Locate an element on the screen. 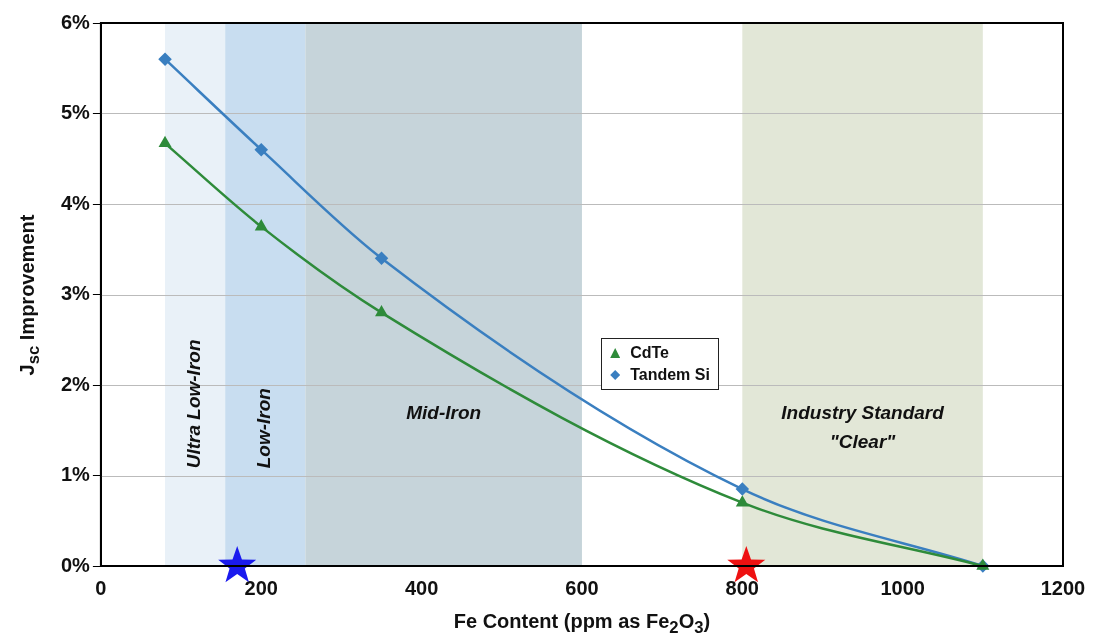 The height and width of the screenshot is (644, 1101). y-tick-label: 3% is located at coordinates (76, 293).